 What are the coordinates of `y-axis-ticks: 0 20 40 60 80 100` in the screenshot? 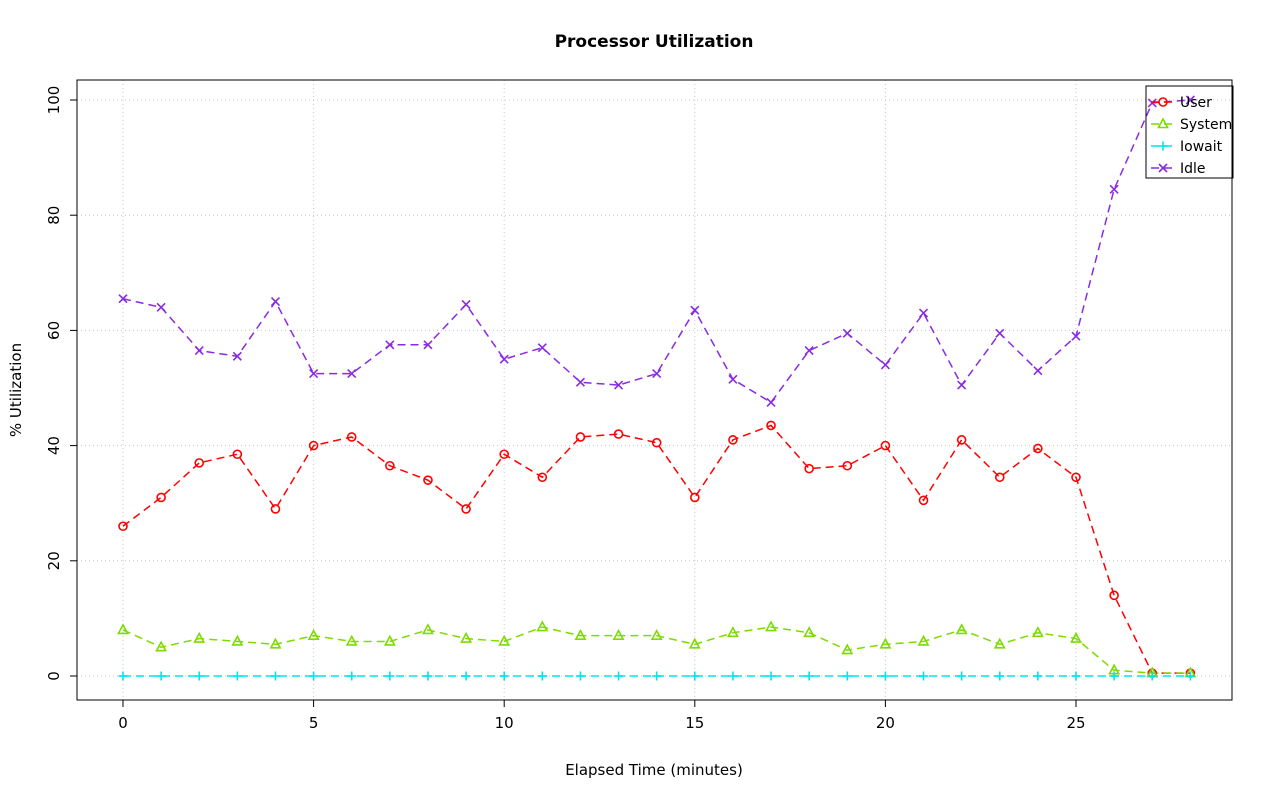 It's located at (61, 383).